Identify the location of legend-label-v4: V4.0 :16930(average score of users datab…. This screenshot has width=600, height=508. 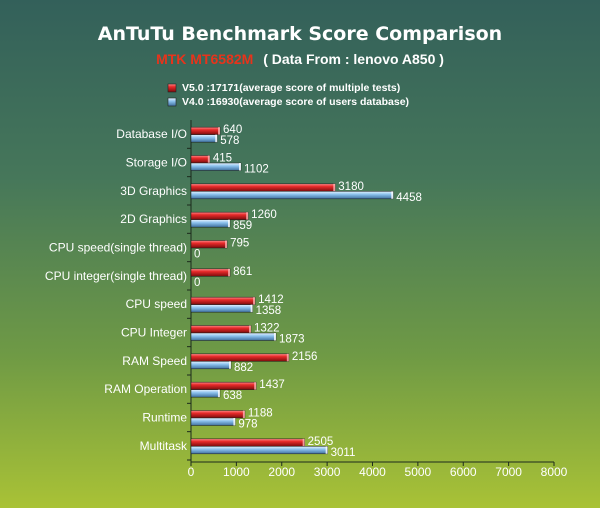
(295, 102).